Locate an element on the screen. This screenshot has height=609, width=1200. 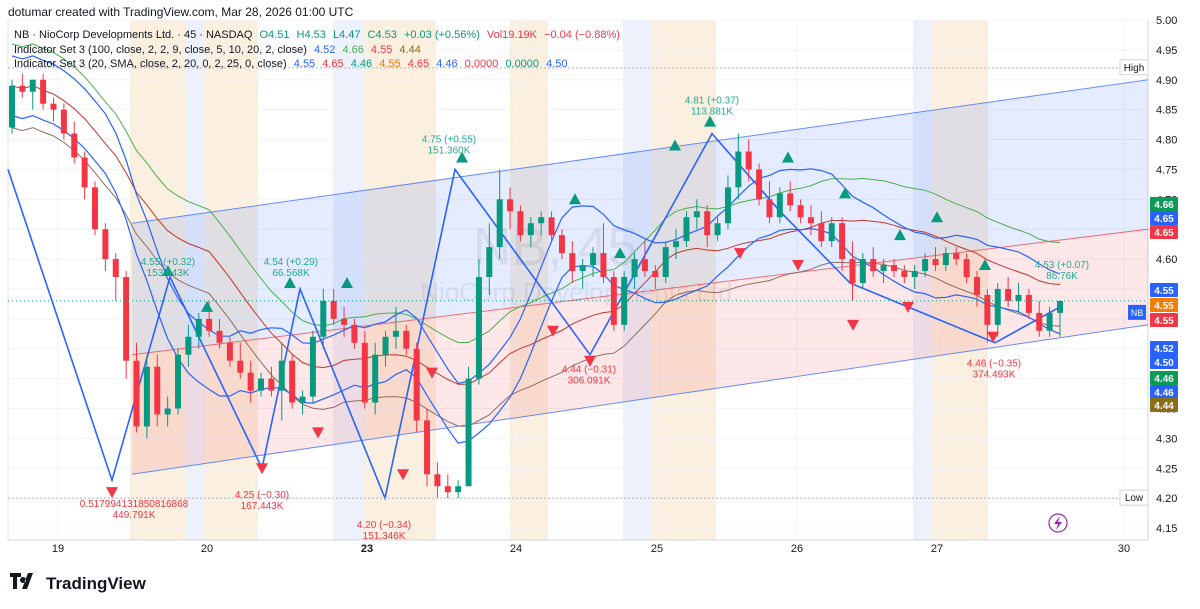
x-tick-label: 25 is located at coordinates (657, 549).